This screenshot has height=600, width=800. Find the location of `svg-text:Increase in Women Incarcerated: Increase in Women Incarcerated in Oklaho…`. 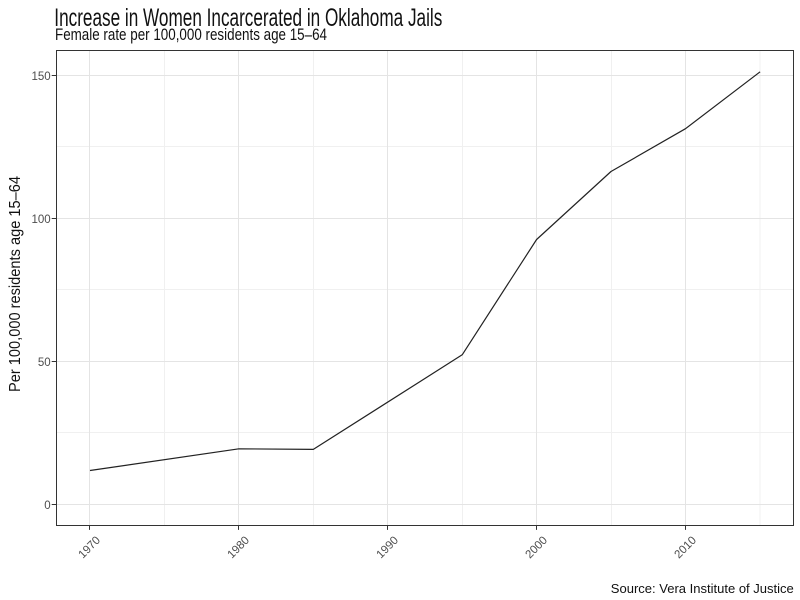

svg-text:Increase in Women Incarcerated: Increase in Women Incarcerated in Oklaho… is located at coordinates (248, 18).